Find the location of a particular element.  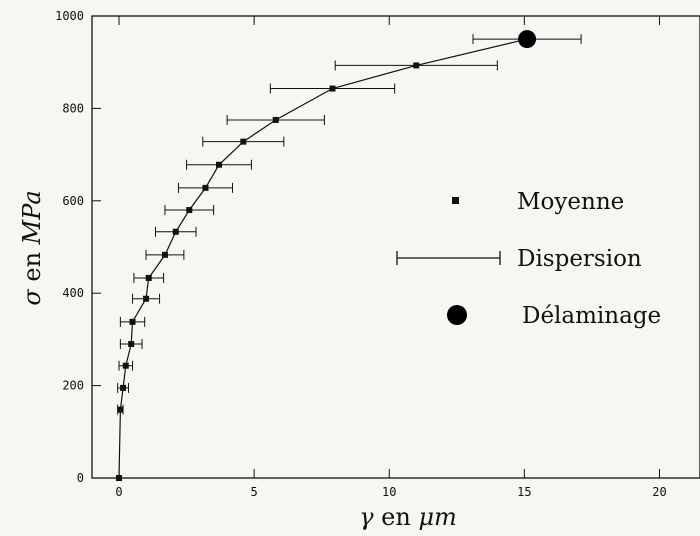

legend: Moyenne Dispersion Délaminage is located at coordinates (528, 259).